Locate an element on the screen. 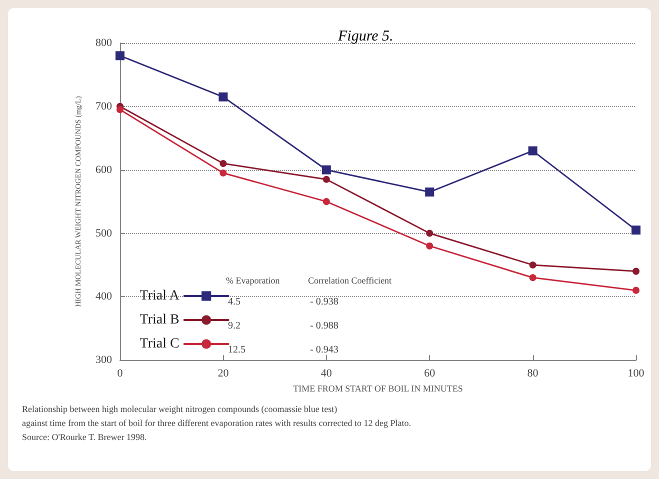 The height and width of the screenshot is (479, 659). legend-label: Trial A is located at coordinates (160, 296).